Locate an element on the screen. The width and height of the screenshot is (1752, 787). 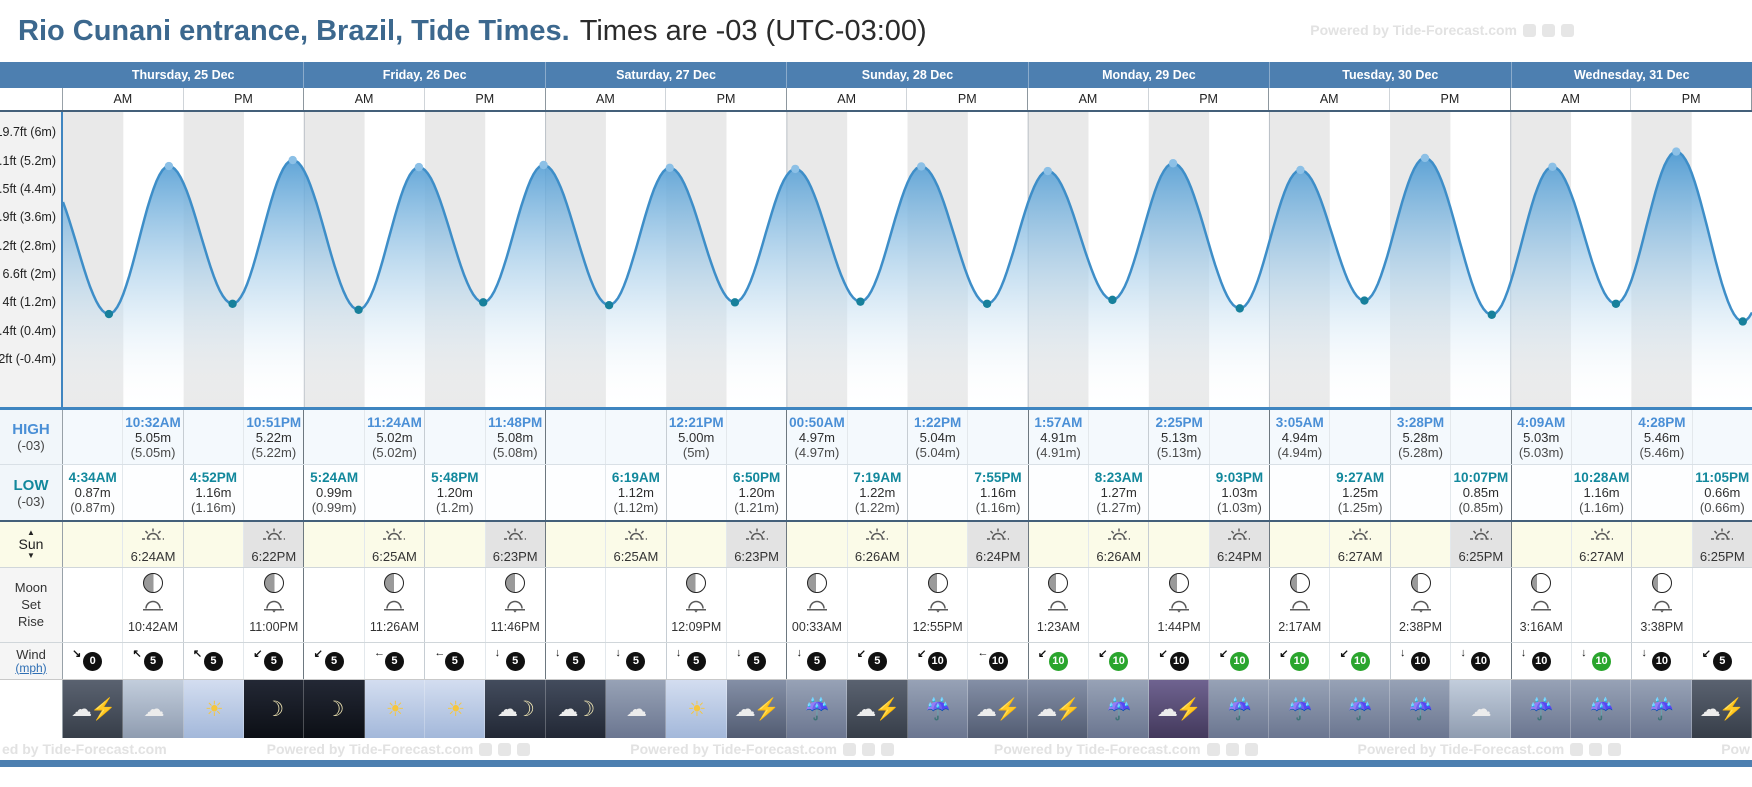
moon-cell-sun-q3: 12:55PM is located at coordinates (938, 605).